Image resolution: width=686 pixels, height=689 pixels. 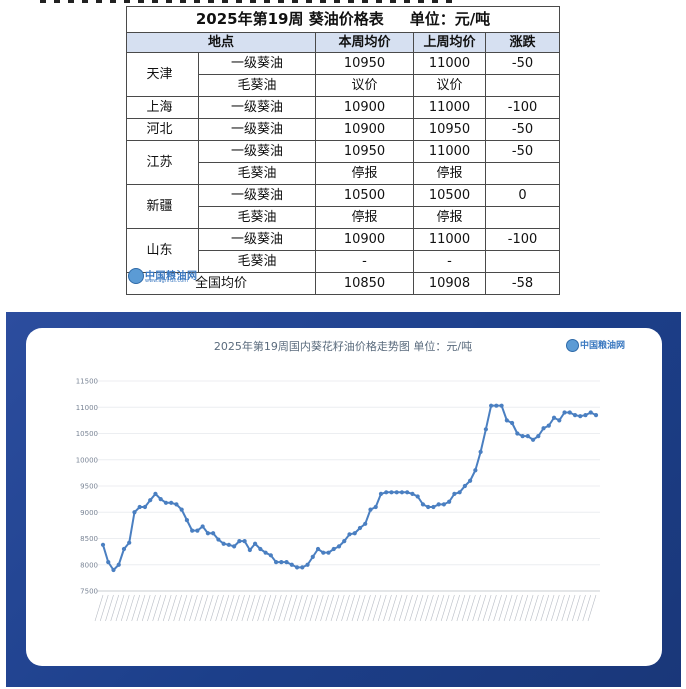 What do you see at coordinates (344, 173) in the screenshot?
I see `table-row: 毛葵油 停报 停报` at bounding box center [344, 173].